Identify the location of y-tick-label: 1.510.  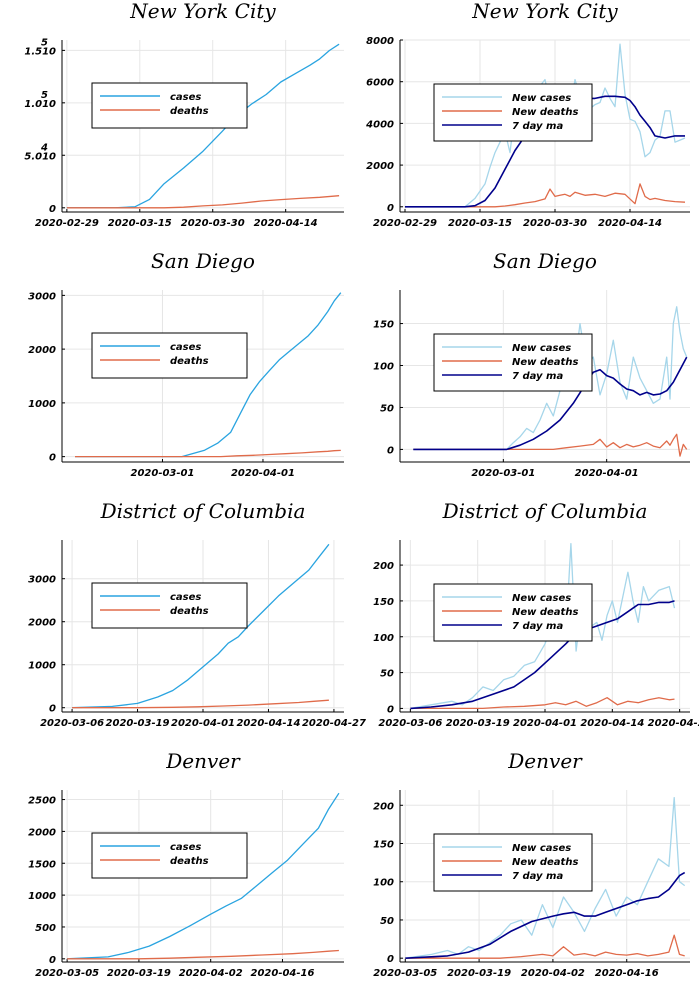
(40, 51).